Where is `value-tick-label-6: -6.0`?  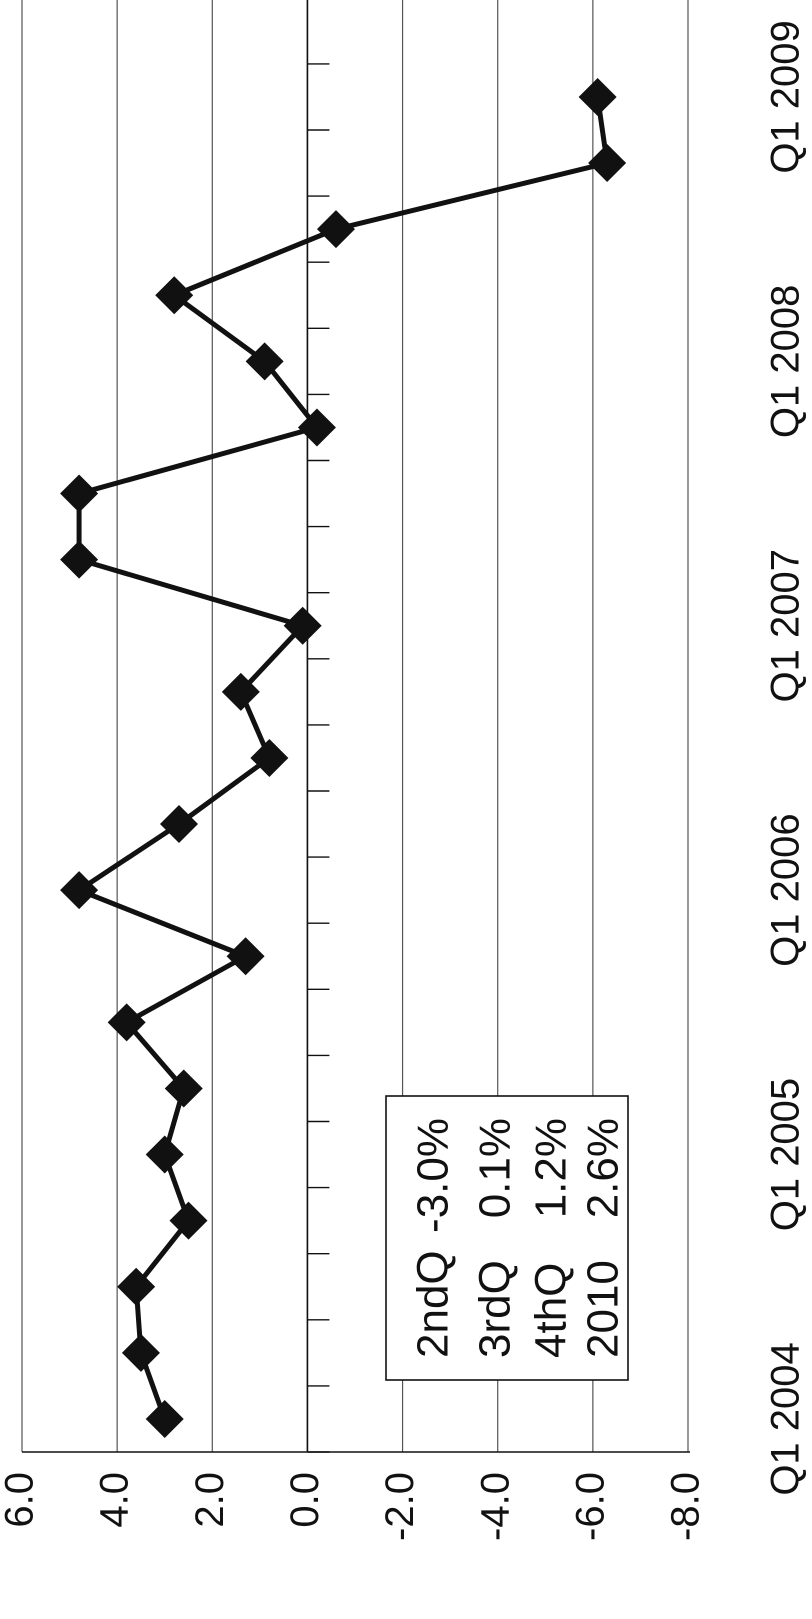 value-tick-label-6: -6.0 is located at coordinates (590, 1506).